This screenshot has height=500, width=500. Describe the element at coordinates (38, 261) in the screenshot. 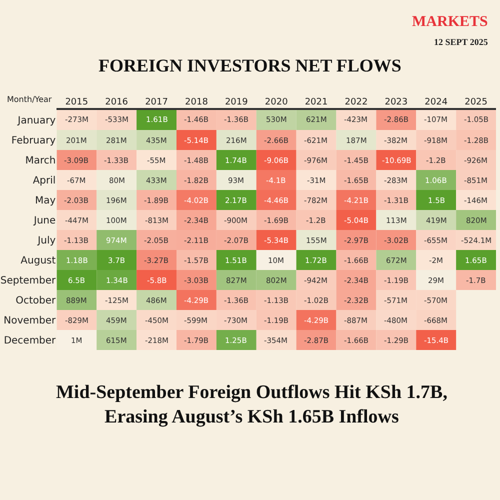

I see `y-tick-label: August` at that location.